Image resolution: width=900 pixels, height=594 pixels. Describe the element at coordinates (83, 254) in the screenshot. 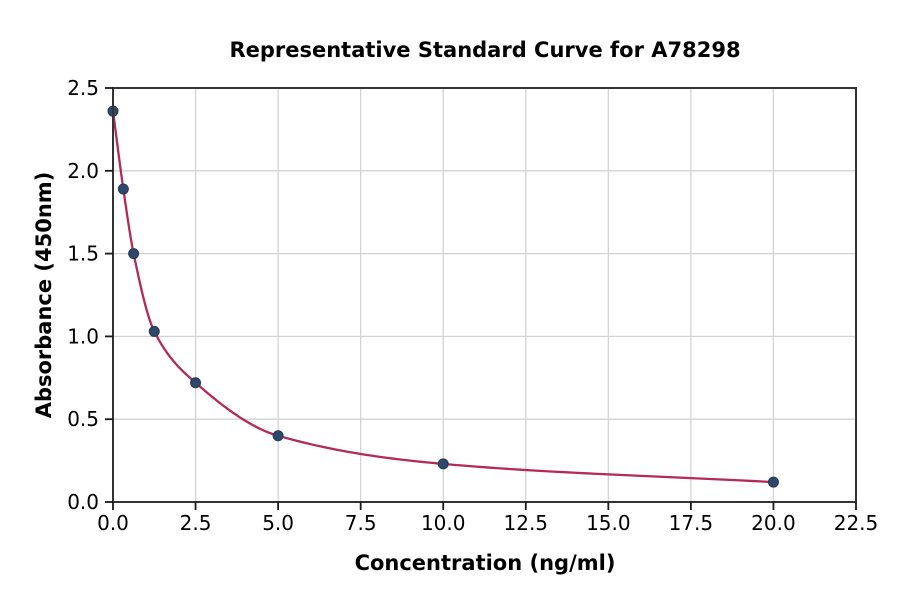

I see `y-tick-label: 1.5` at that location.